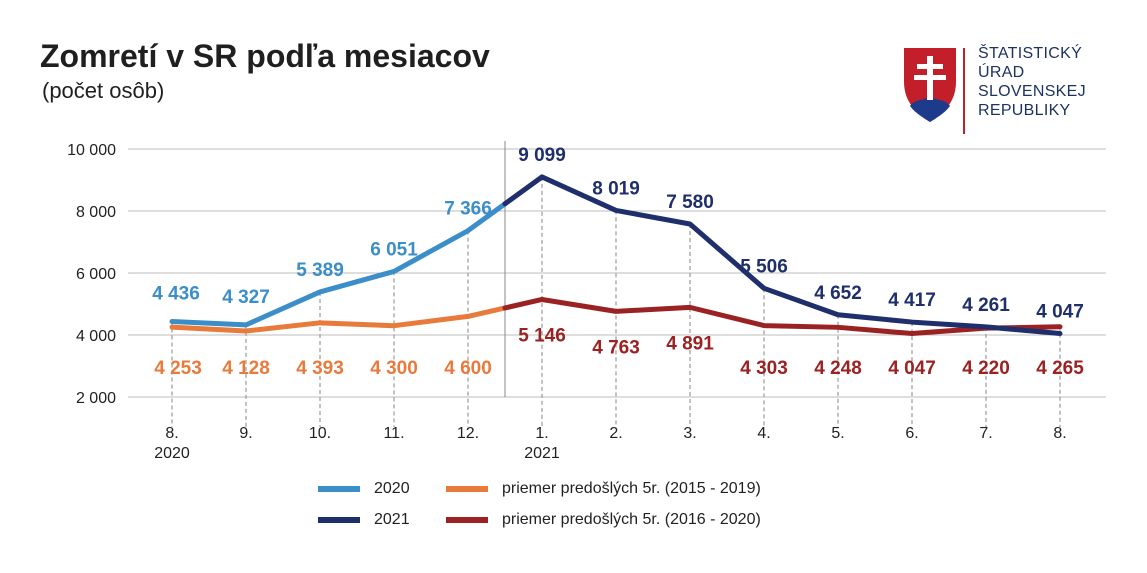 The height and width of the screenshot is (573, 1147). I want to click on logo-line: REPUBLIKY, so click(1024, 110).